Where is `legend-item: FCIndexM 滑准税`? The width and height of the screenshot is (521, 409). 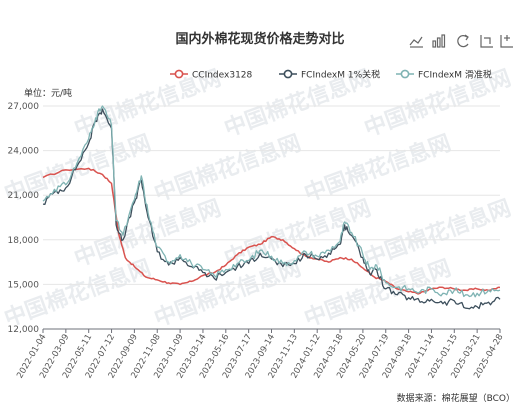
legend-item: FCIndexM 滑准税 is located at coordinates (444, 75).